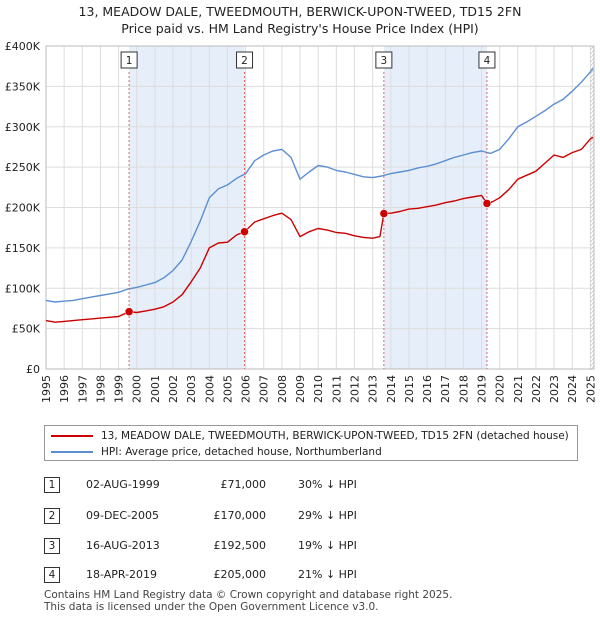 This screenshot has height=620, width=600. I want to click on x-tick-label: 2014, so click(391, 389).